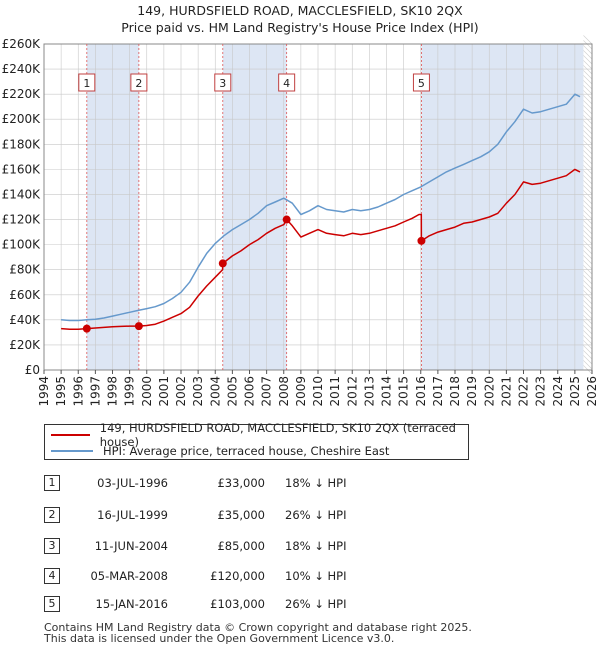 This screenshot has height=650, width=600. Describe the element at coordinates (387, 391) in the screenshot. I see `x-tick-label: 2014` at that location.